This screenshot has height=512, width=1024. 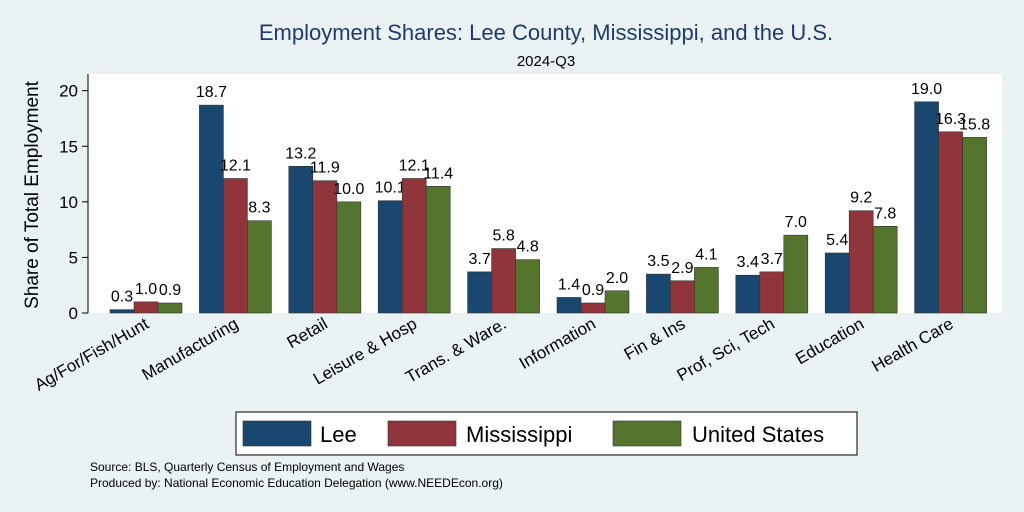 I want to click on x-tick-label: Ag/For/Fish/Hunt, so click(x=91, y=354).